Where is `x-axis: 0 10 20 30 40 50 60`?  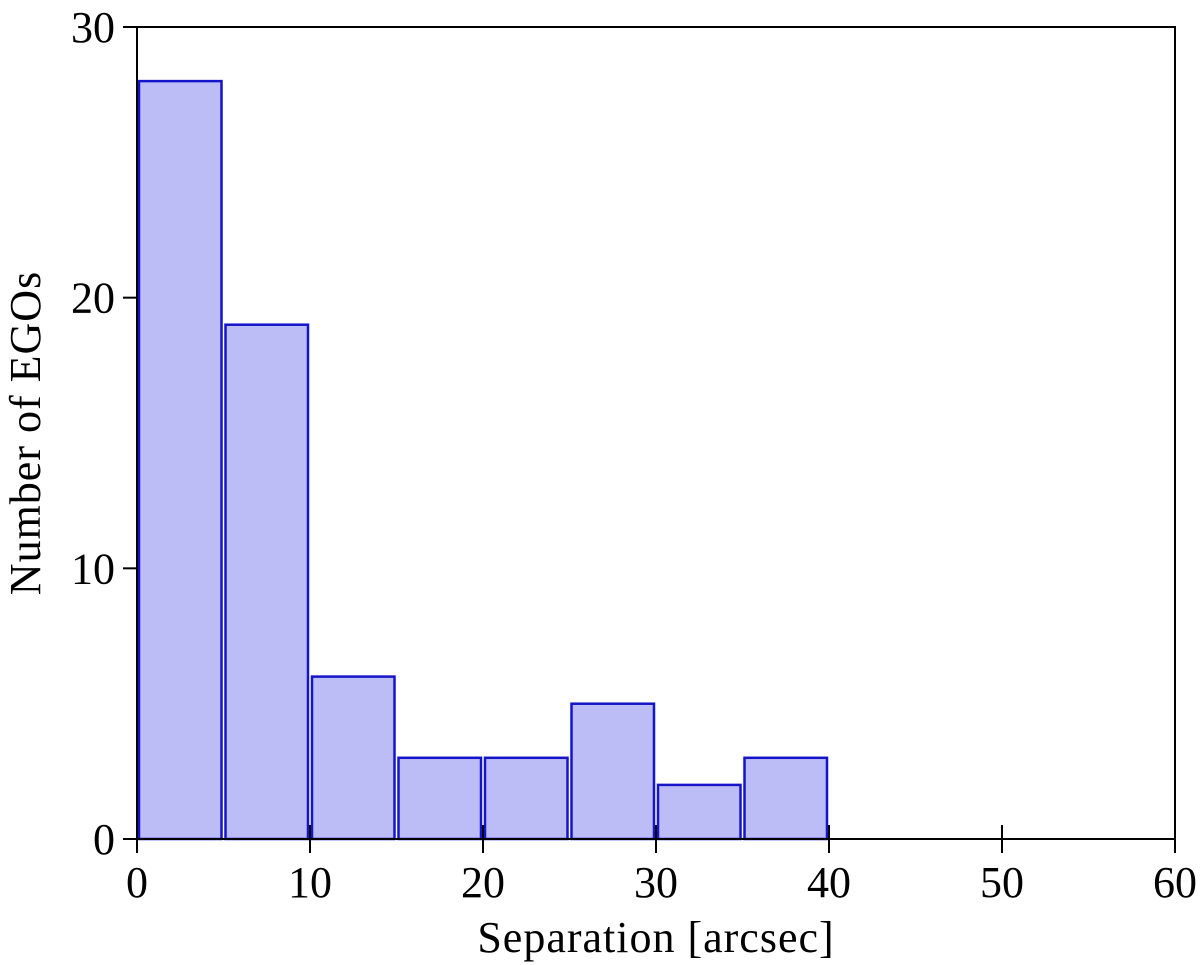
x-axis: 0 10 20 30 40 50 60 is located at coordinates (661, 866).